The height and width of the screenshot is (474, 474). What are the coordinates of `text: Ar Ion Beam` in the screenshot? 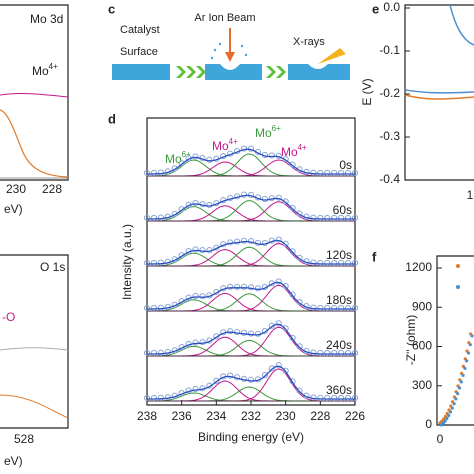 It's located at (224, 18).